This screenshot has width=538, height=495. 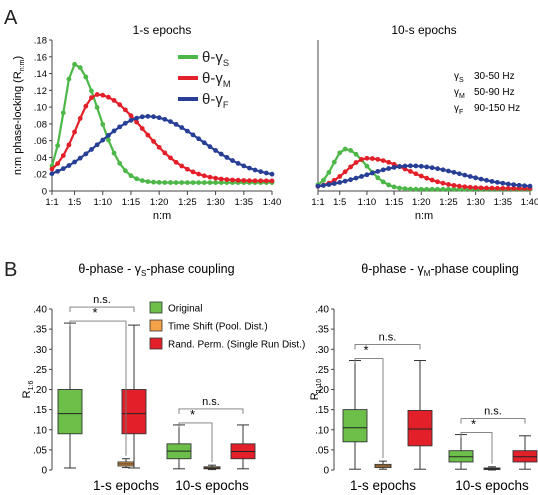 What do you see at coordinates (473, 424) in the screenshot?
I see `significance-label: *` at bounding box center [473, 424].